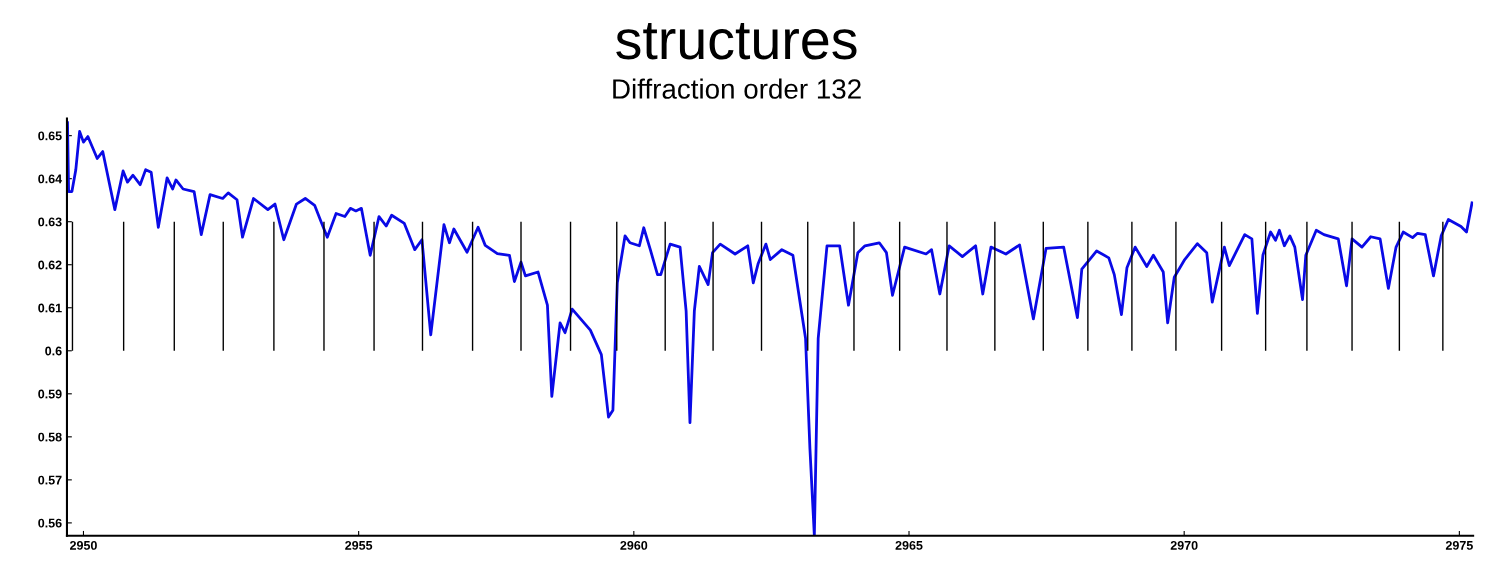  Describe the element at coordinates (50, 179) in the screenshot. I see `y-tick-label: 0.64` at that location.